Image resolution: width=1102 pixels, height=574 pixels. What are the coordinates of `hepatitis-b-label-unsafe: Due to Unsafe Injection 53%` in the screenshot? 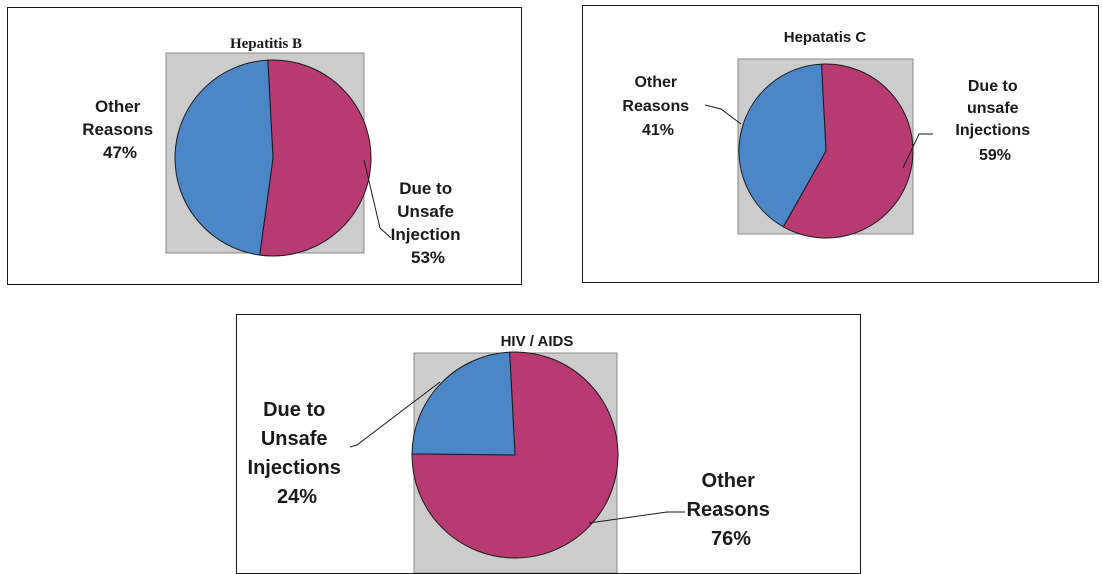 It's located at (428, 223).